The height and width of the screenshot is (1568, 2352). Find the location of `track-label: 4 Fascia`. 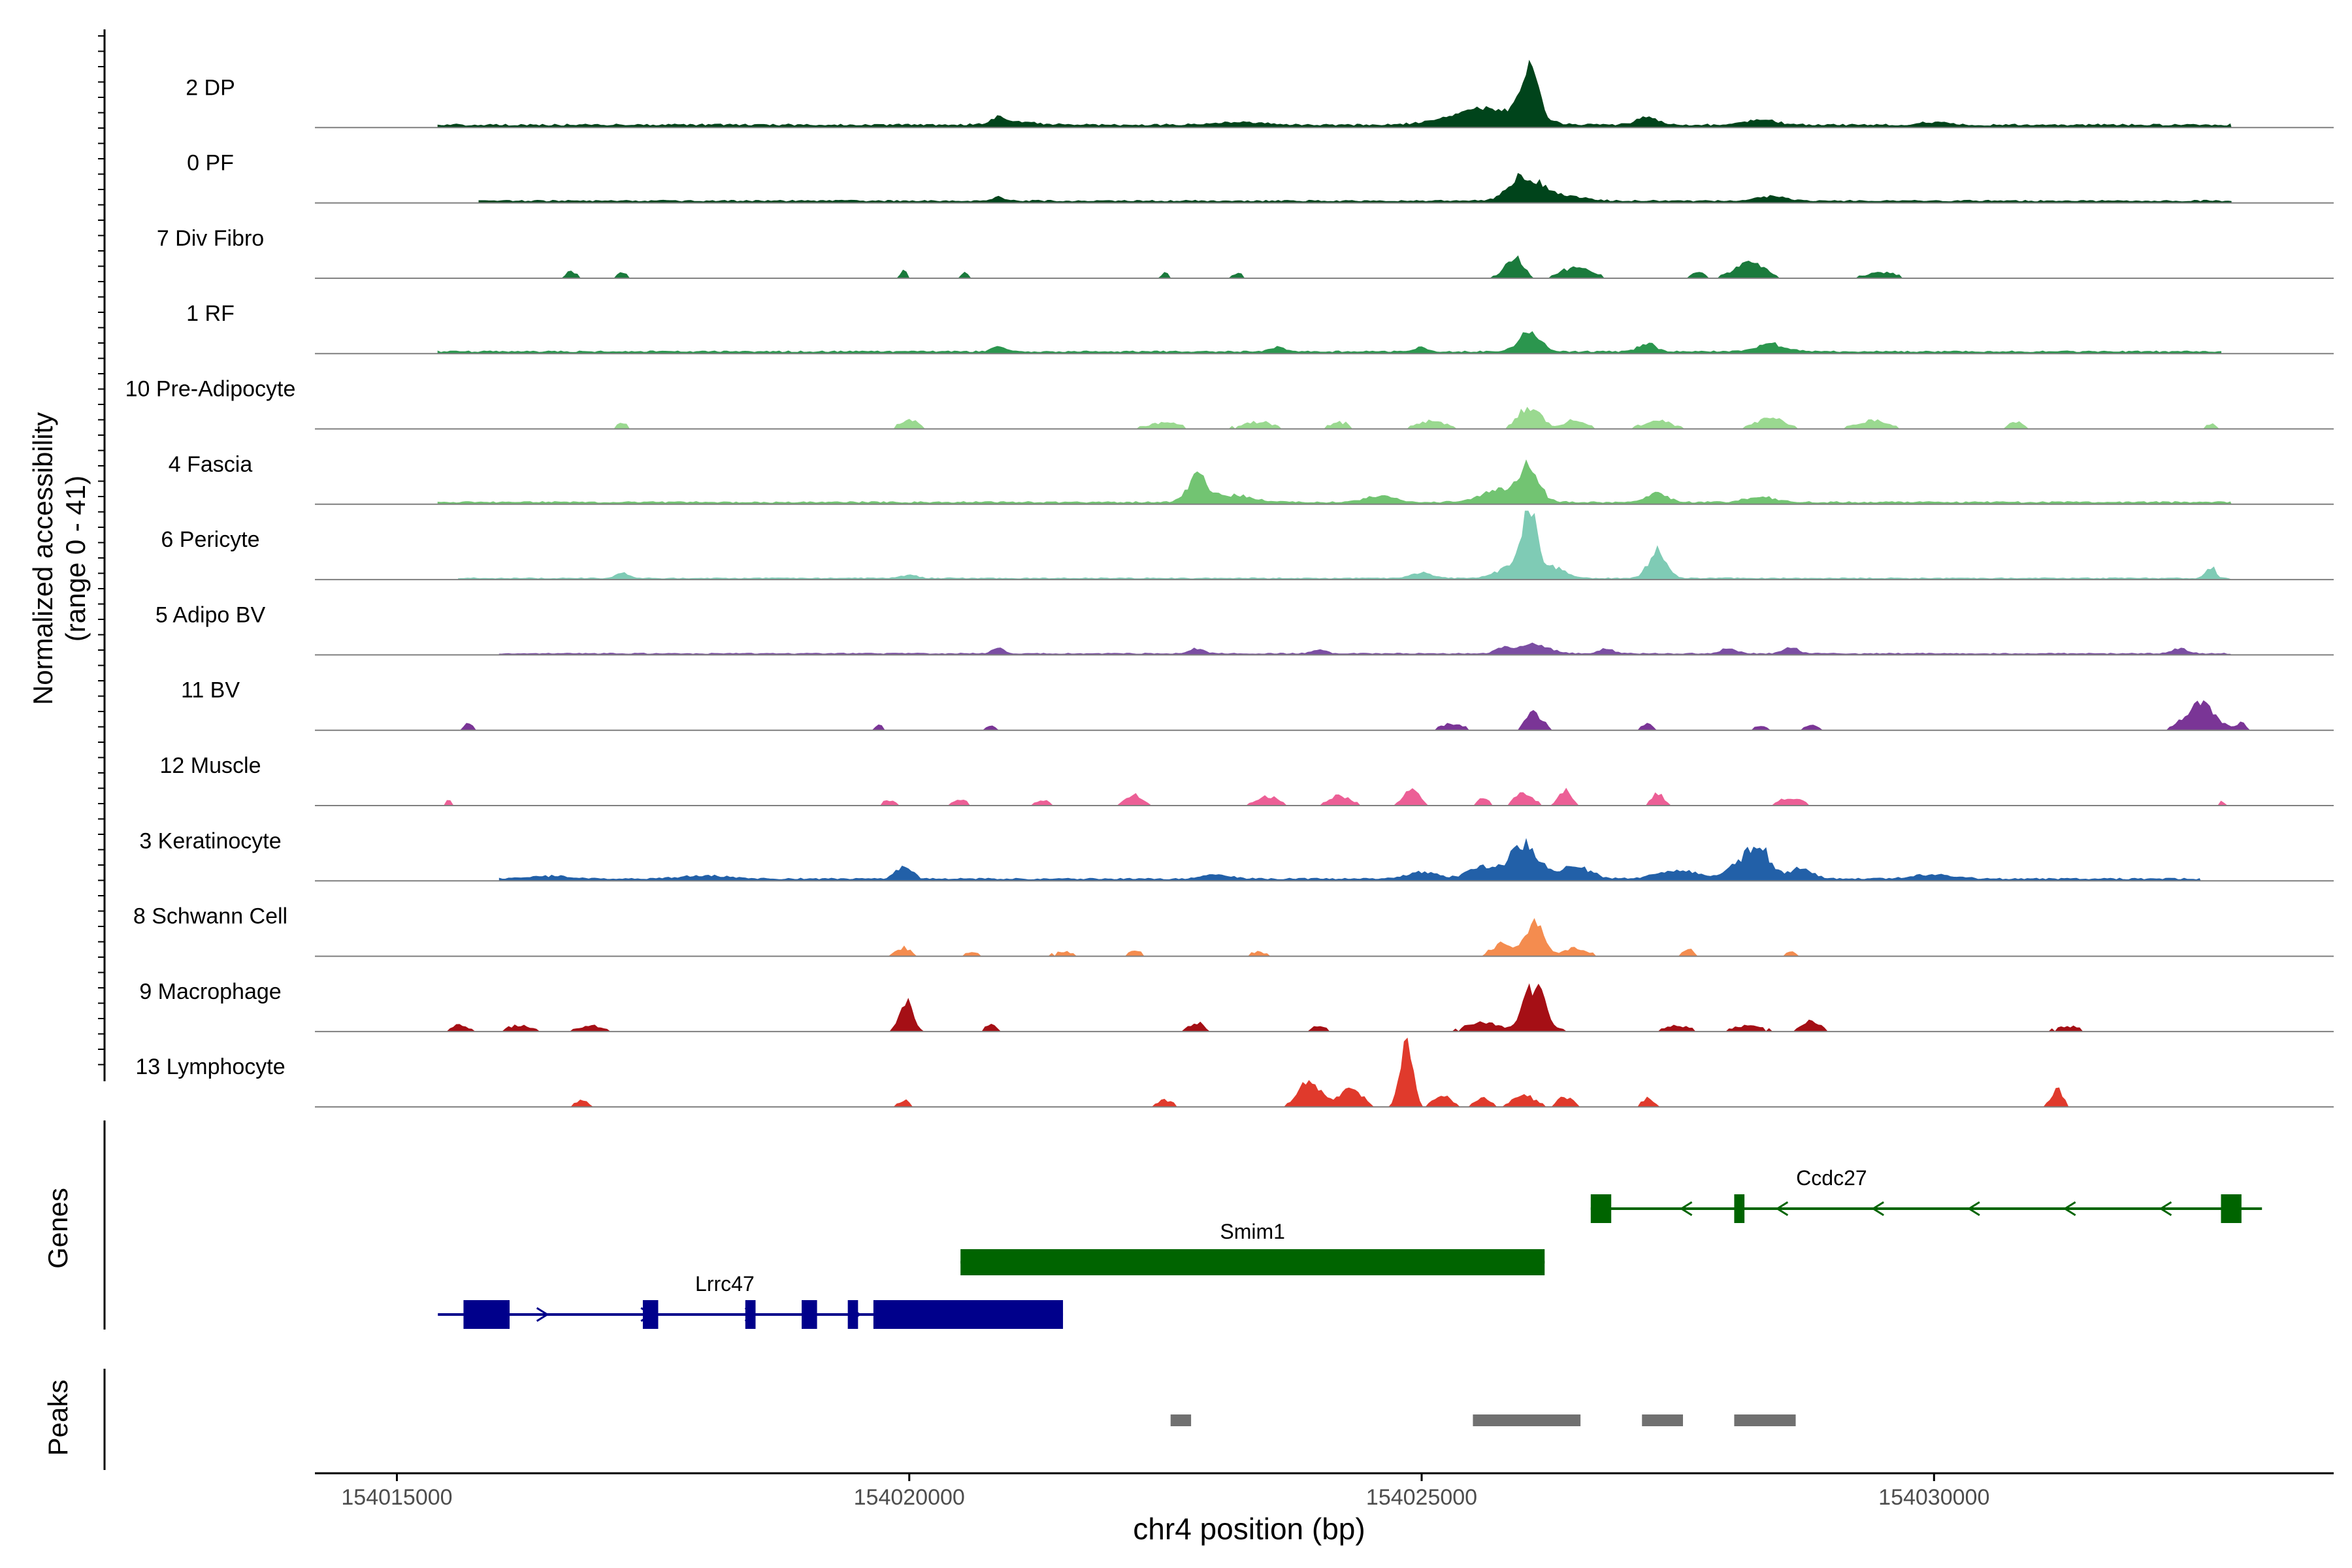

track-label: 4 Fascia is located at coordinates (211, 464).